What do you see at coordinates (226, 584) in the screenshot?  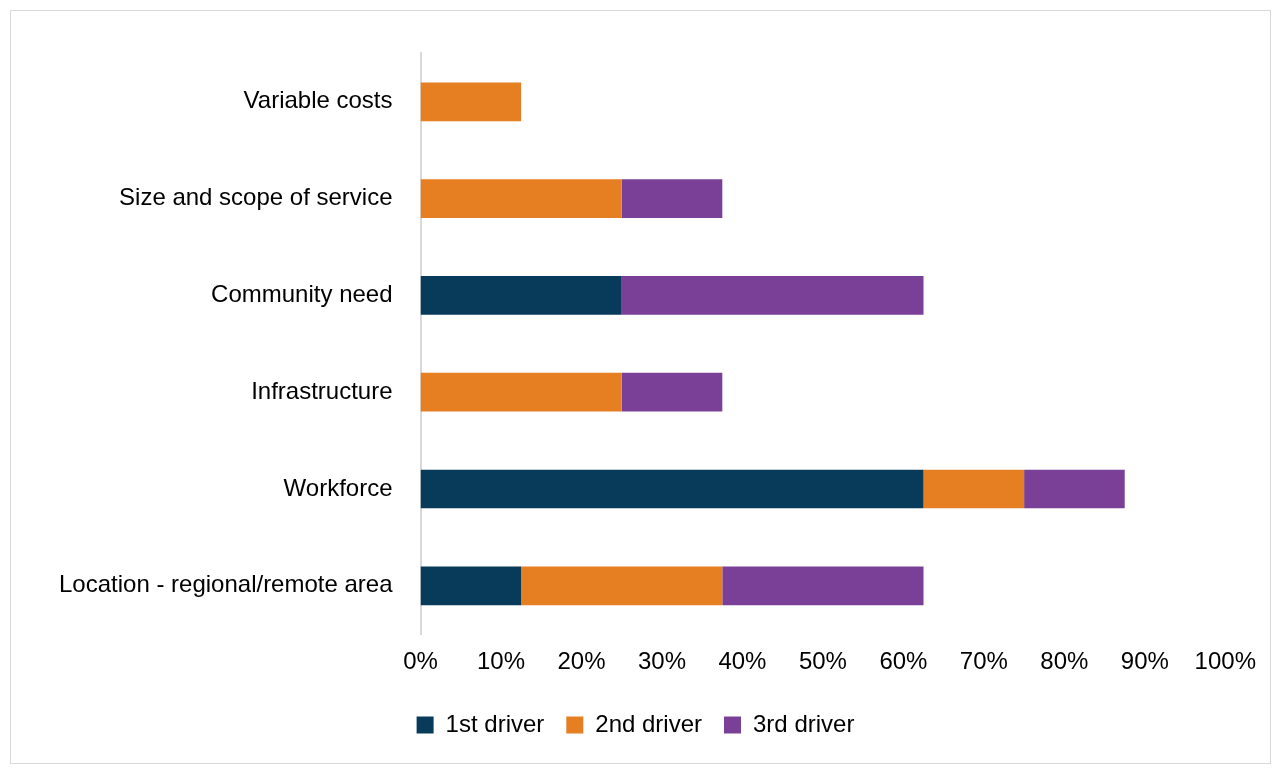 I see `y-tick-label: Location - regional/remote area` at bounding box center [226, 584].